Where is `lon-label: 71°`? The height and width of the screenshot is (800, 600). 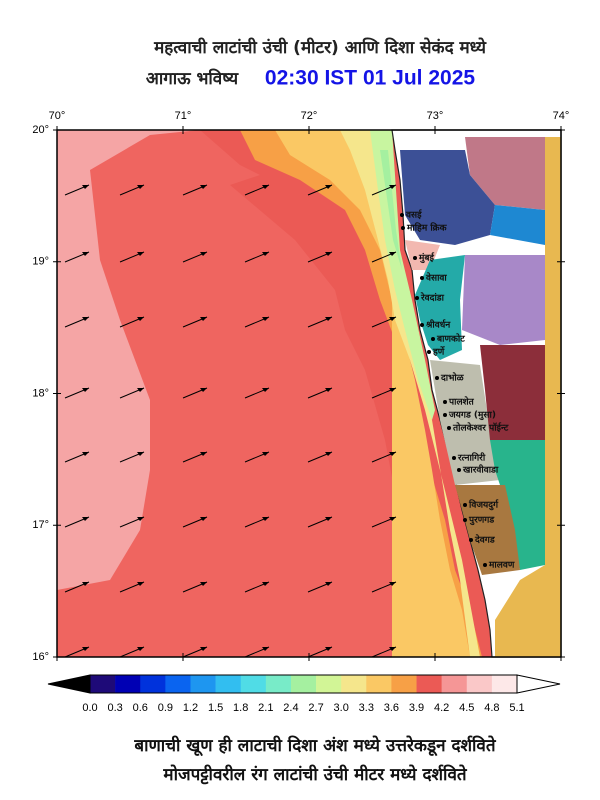 lon-label: 71° is located at coordinates (183, 116).